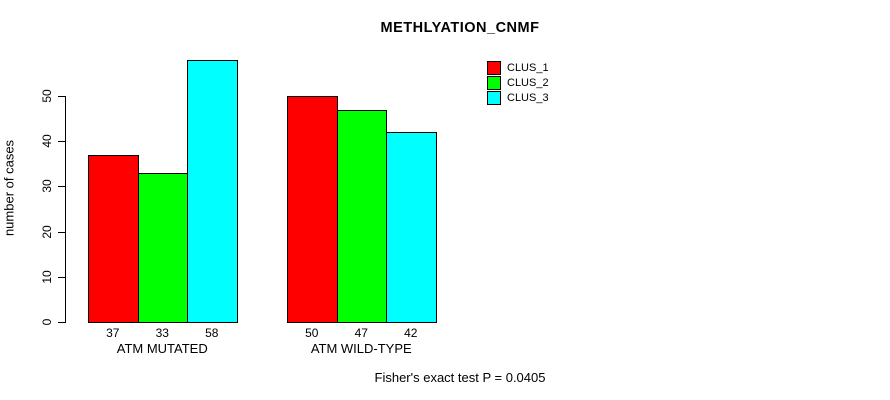  What do you see at coordinates (460, 28) in the screenshot?
I see `chart-title: METHLYATION_CNMF` at bounding box center [460, 28].